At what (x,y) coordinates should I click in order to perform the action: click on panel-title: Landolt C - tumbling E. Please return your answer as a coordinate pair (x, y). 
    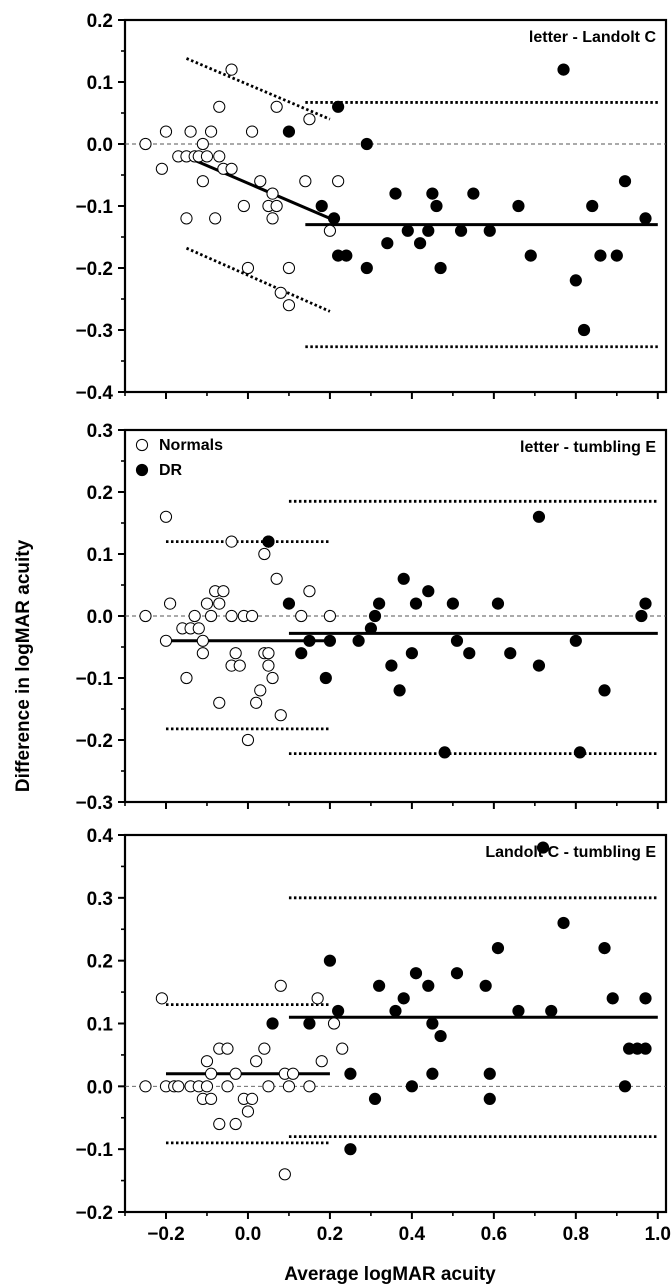
    Looking at the image, I should click on (570, 852).